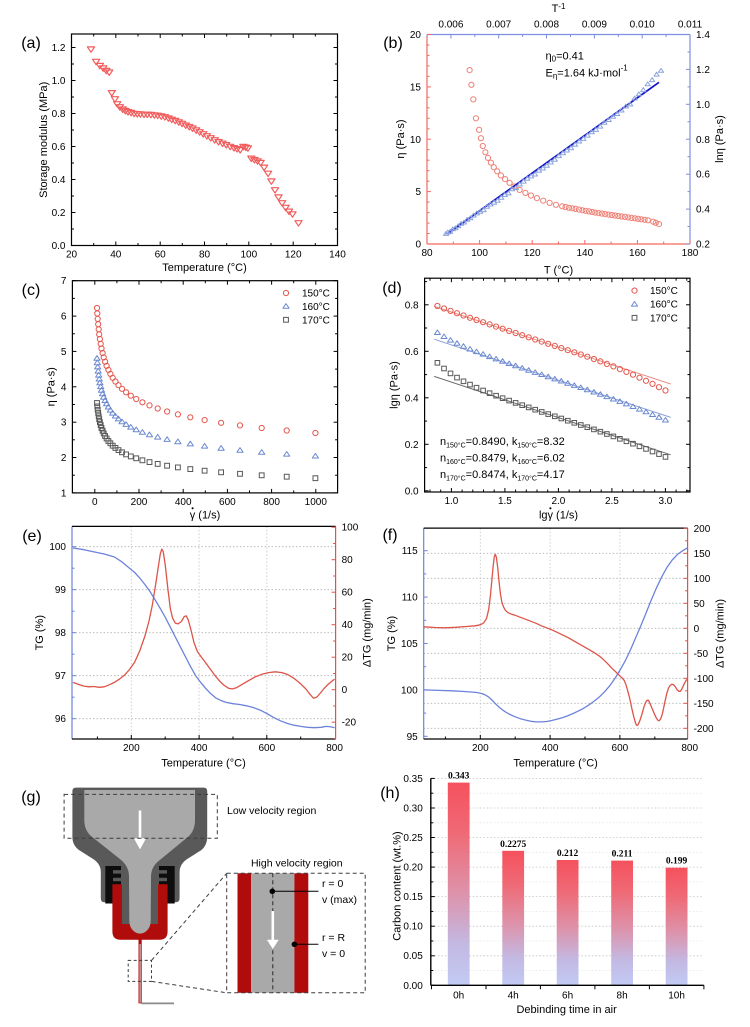  Describe the element at coordinates (316, 502) in the screenshot. I see `svg-text: 1000` at that location.